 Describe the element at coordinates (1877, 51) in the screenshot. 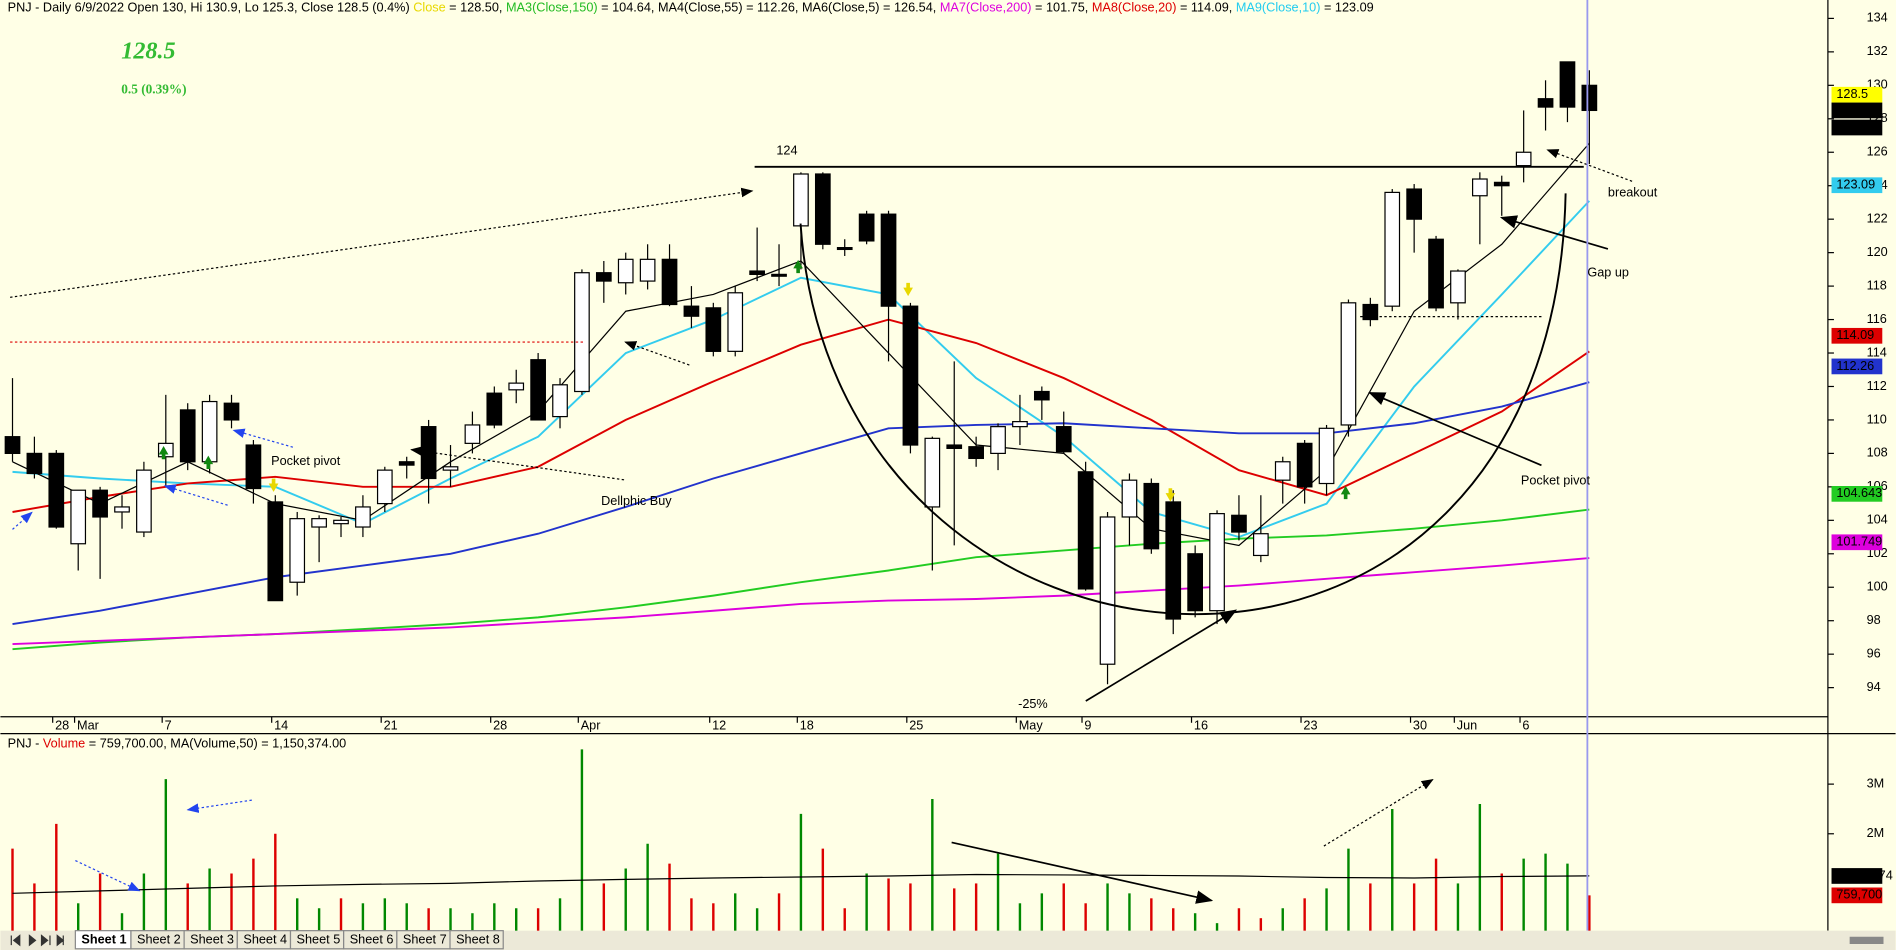

I see `y-tick-label: 132` at that location.